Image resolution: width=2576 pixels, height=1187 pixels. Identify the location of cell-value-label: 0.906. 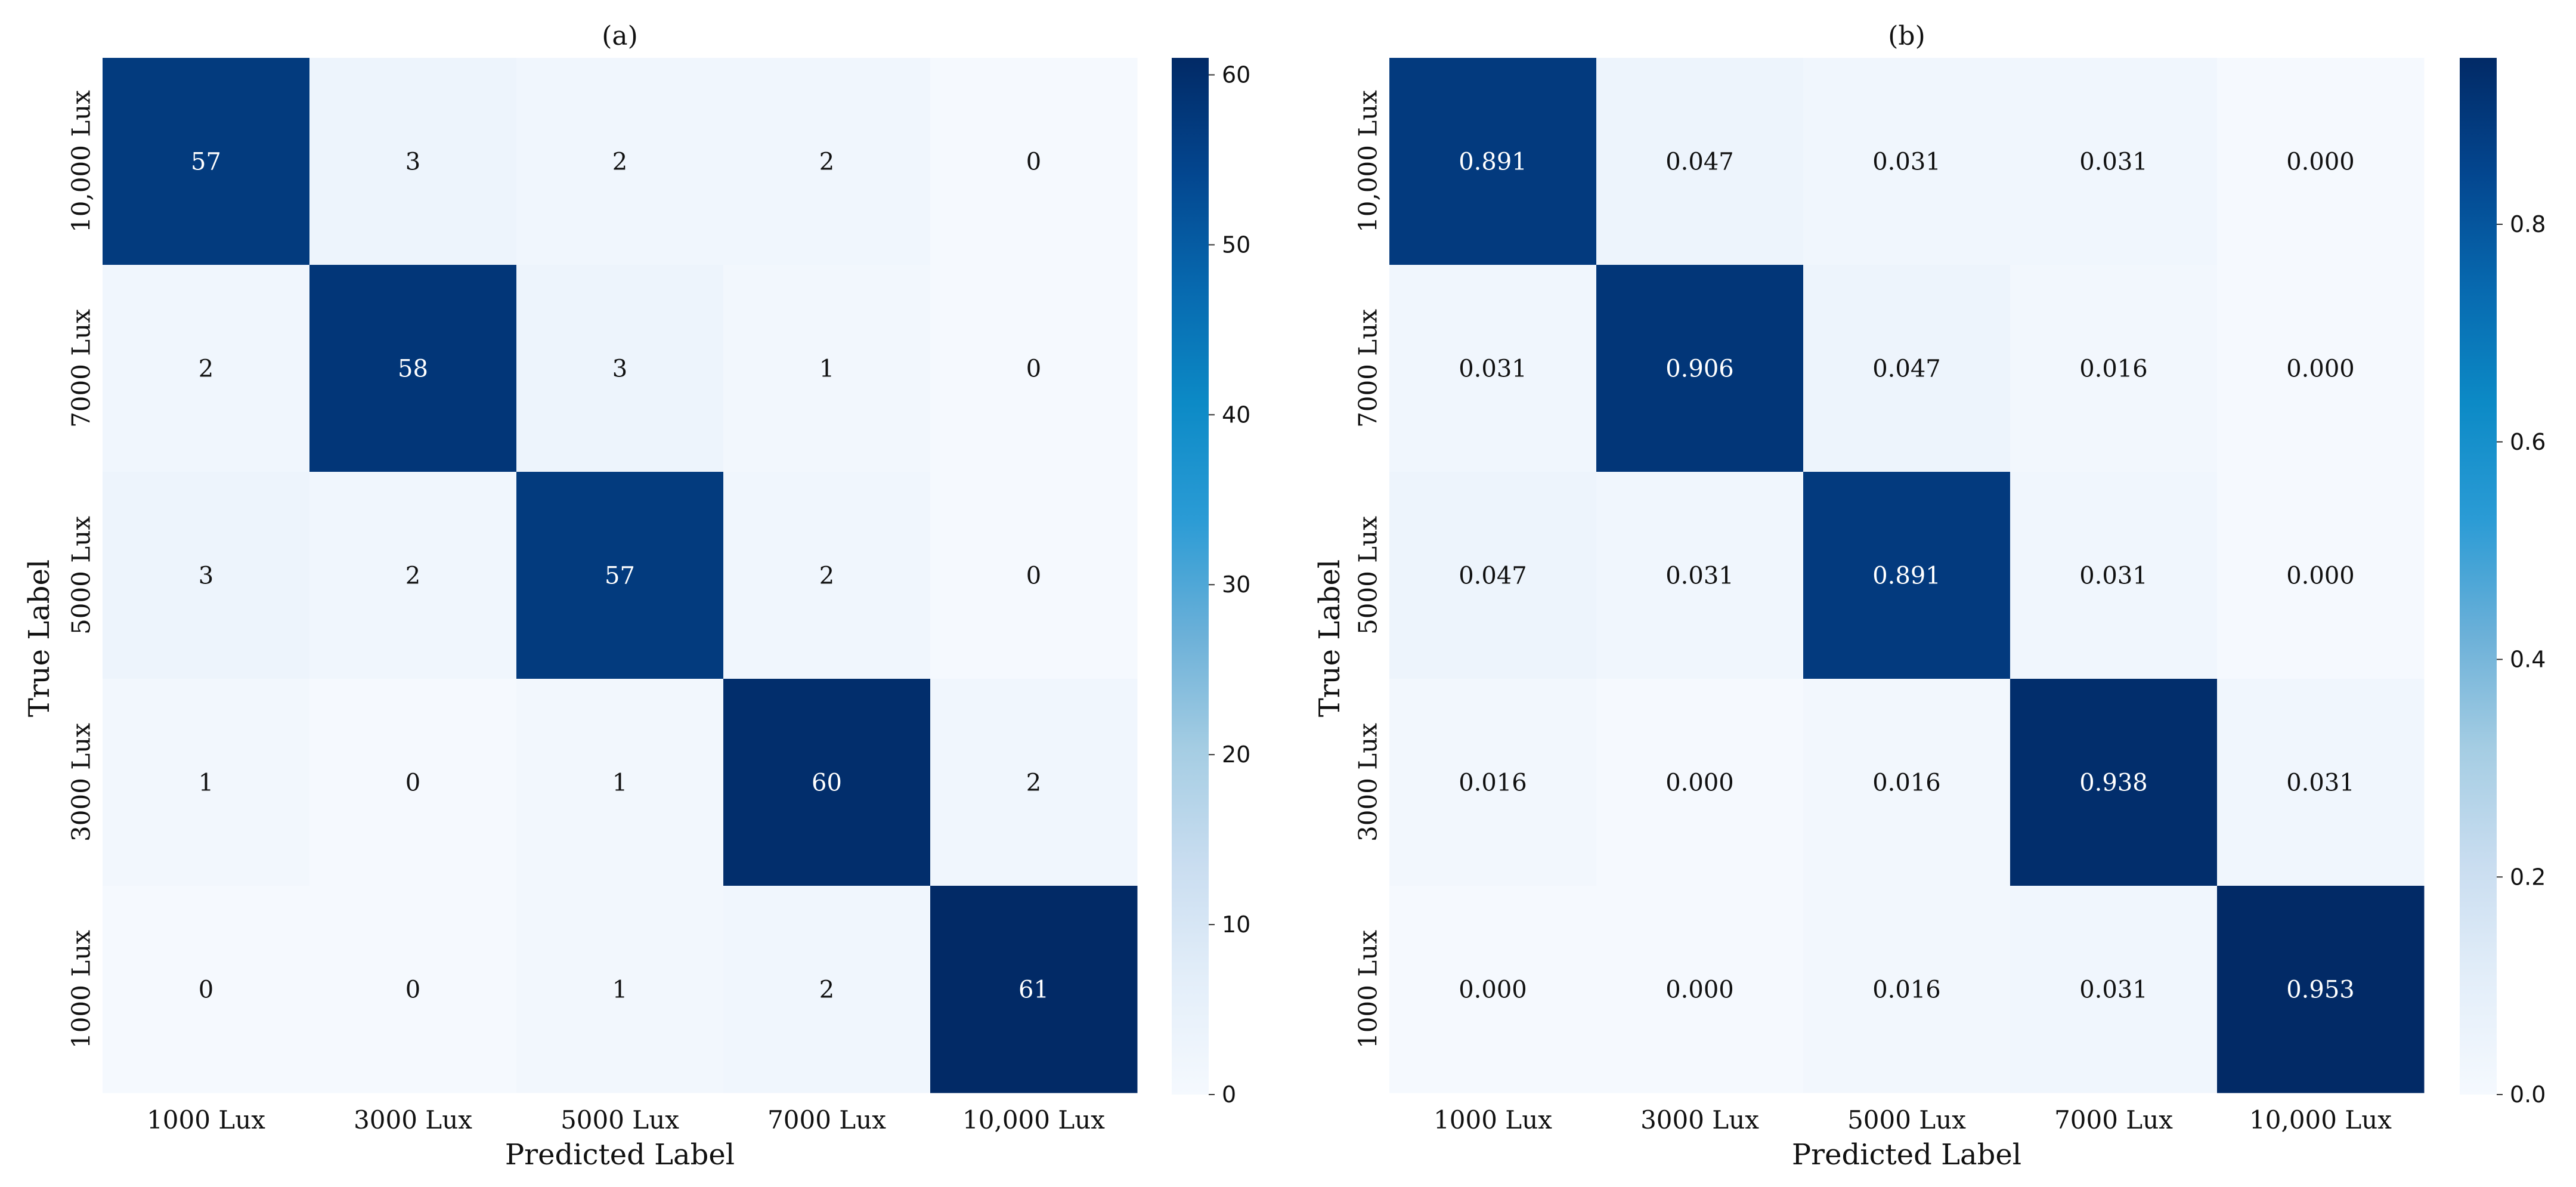
(1700, 369).